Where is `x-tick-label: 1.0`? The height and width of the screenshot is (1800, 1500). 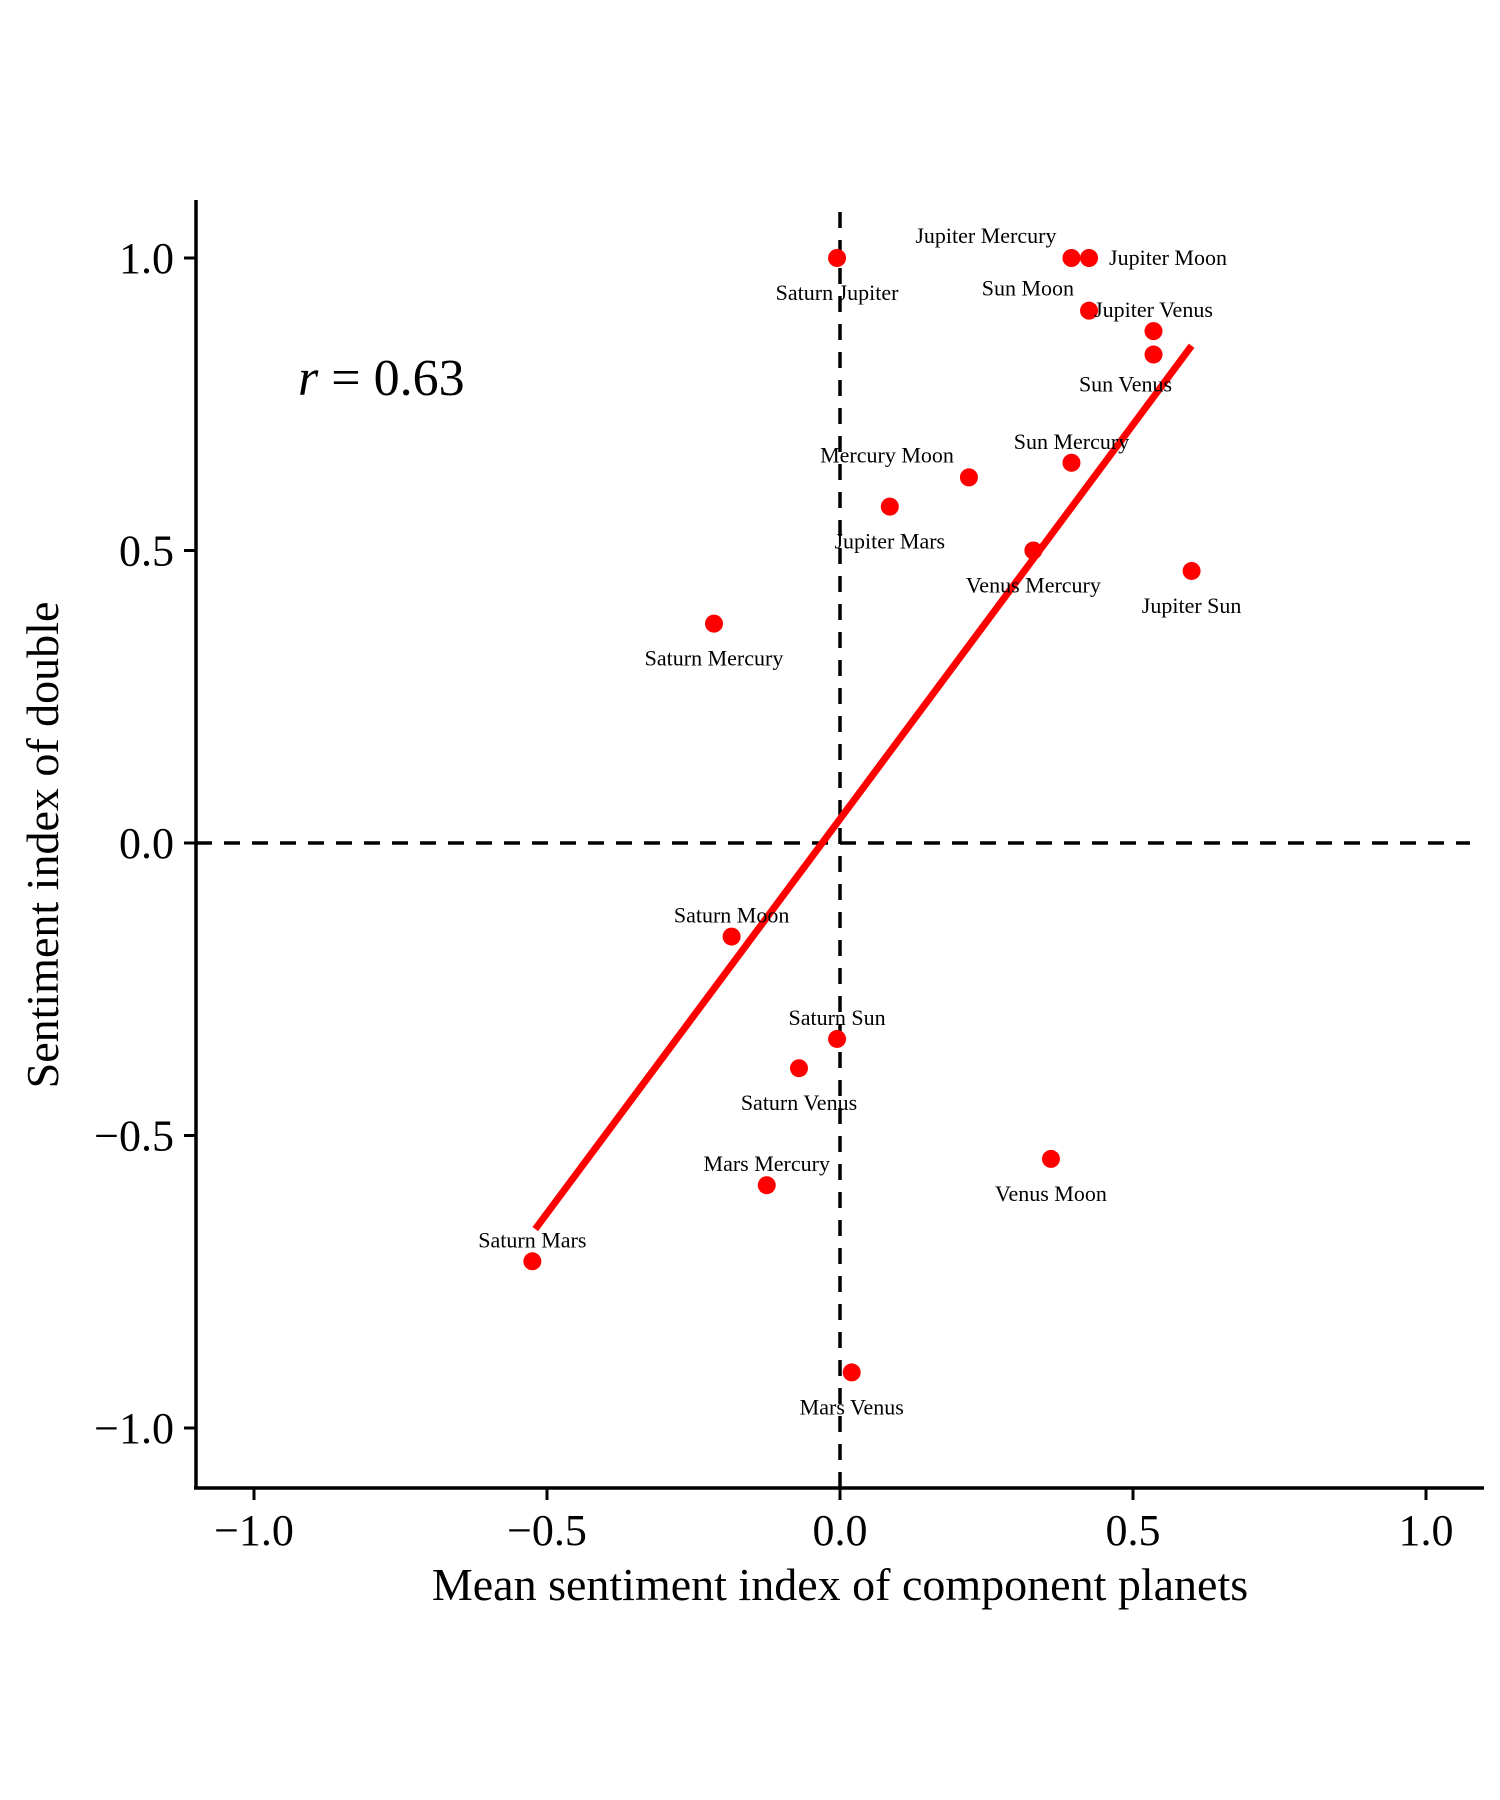 x-tick-label: 1.0 is located at coordinates (1426, 1530).